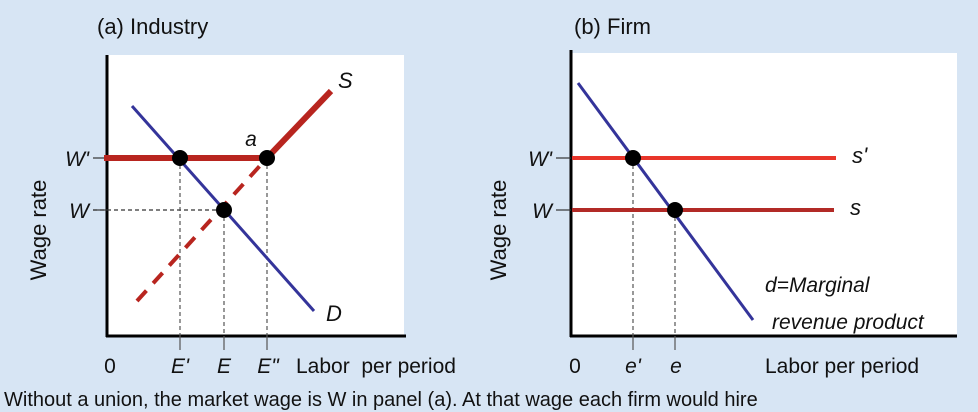 The image size is (978, 412). I want to click on panel-a-xlabel: Labor per period, so click(376, 366).